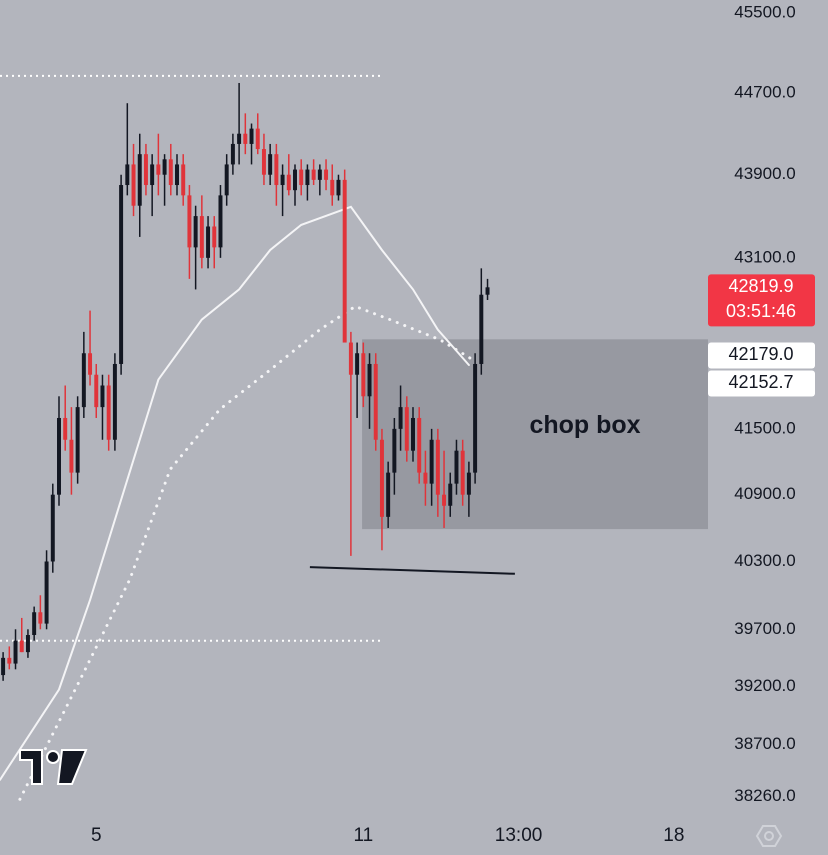 The width and height of the screenshot is (828, 855). I want to click on price-label: 42819.9, so click(760, 286).